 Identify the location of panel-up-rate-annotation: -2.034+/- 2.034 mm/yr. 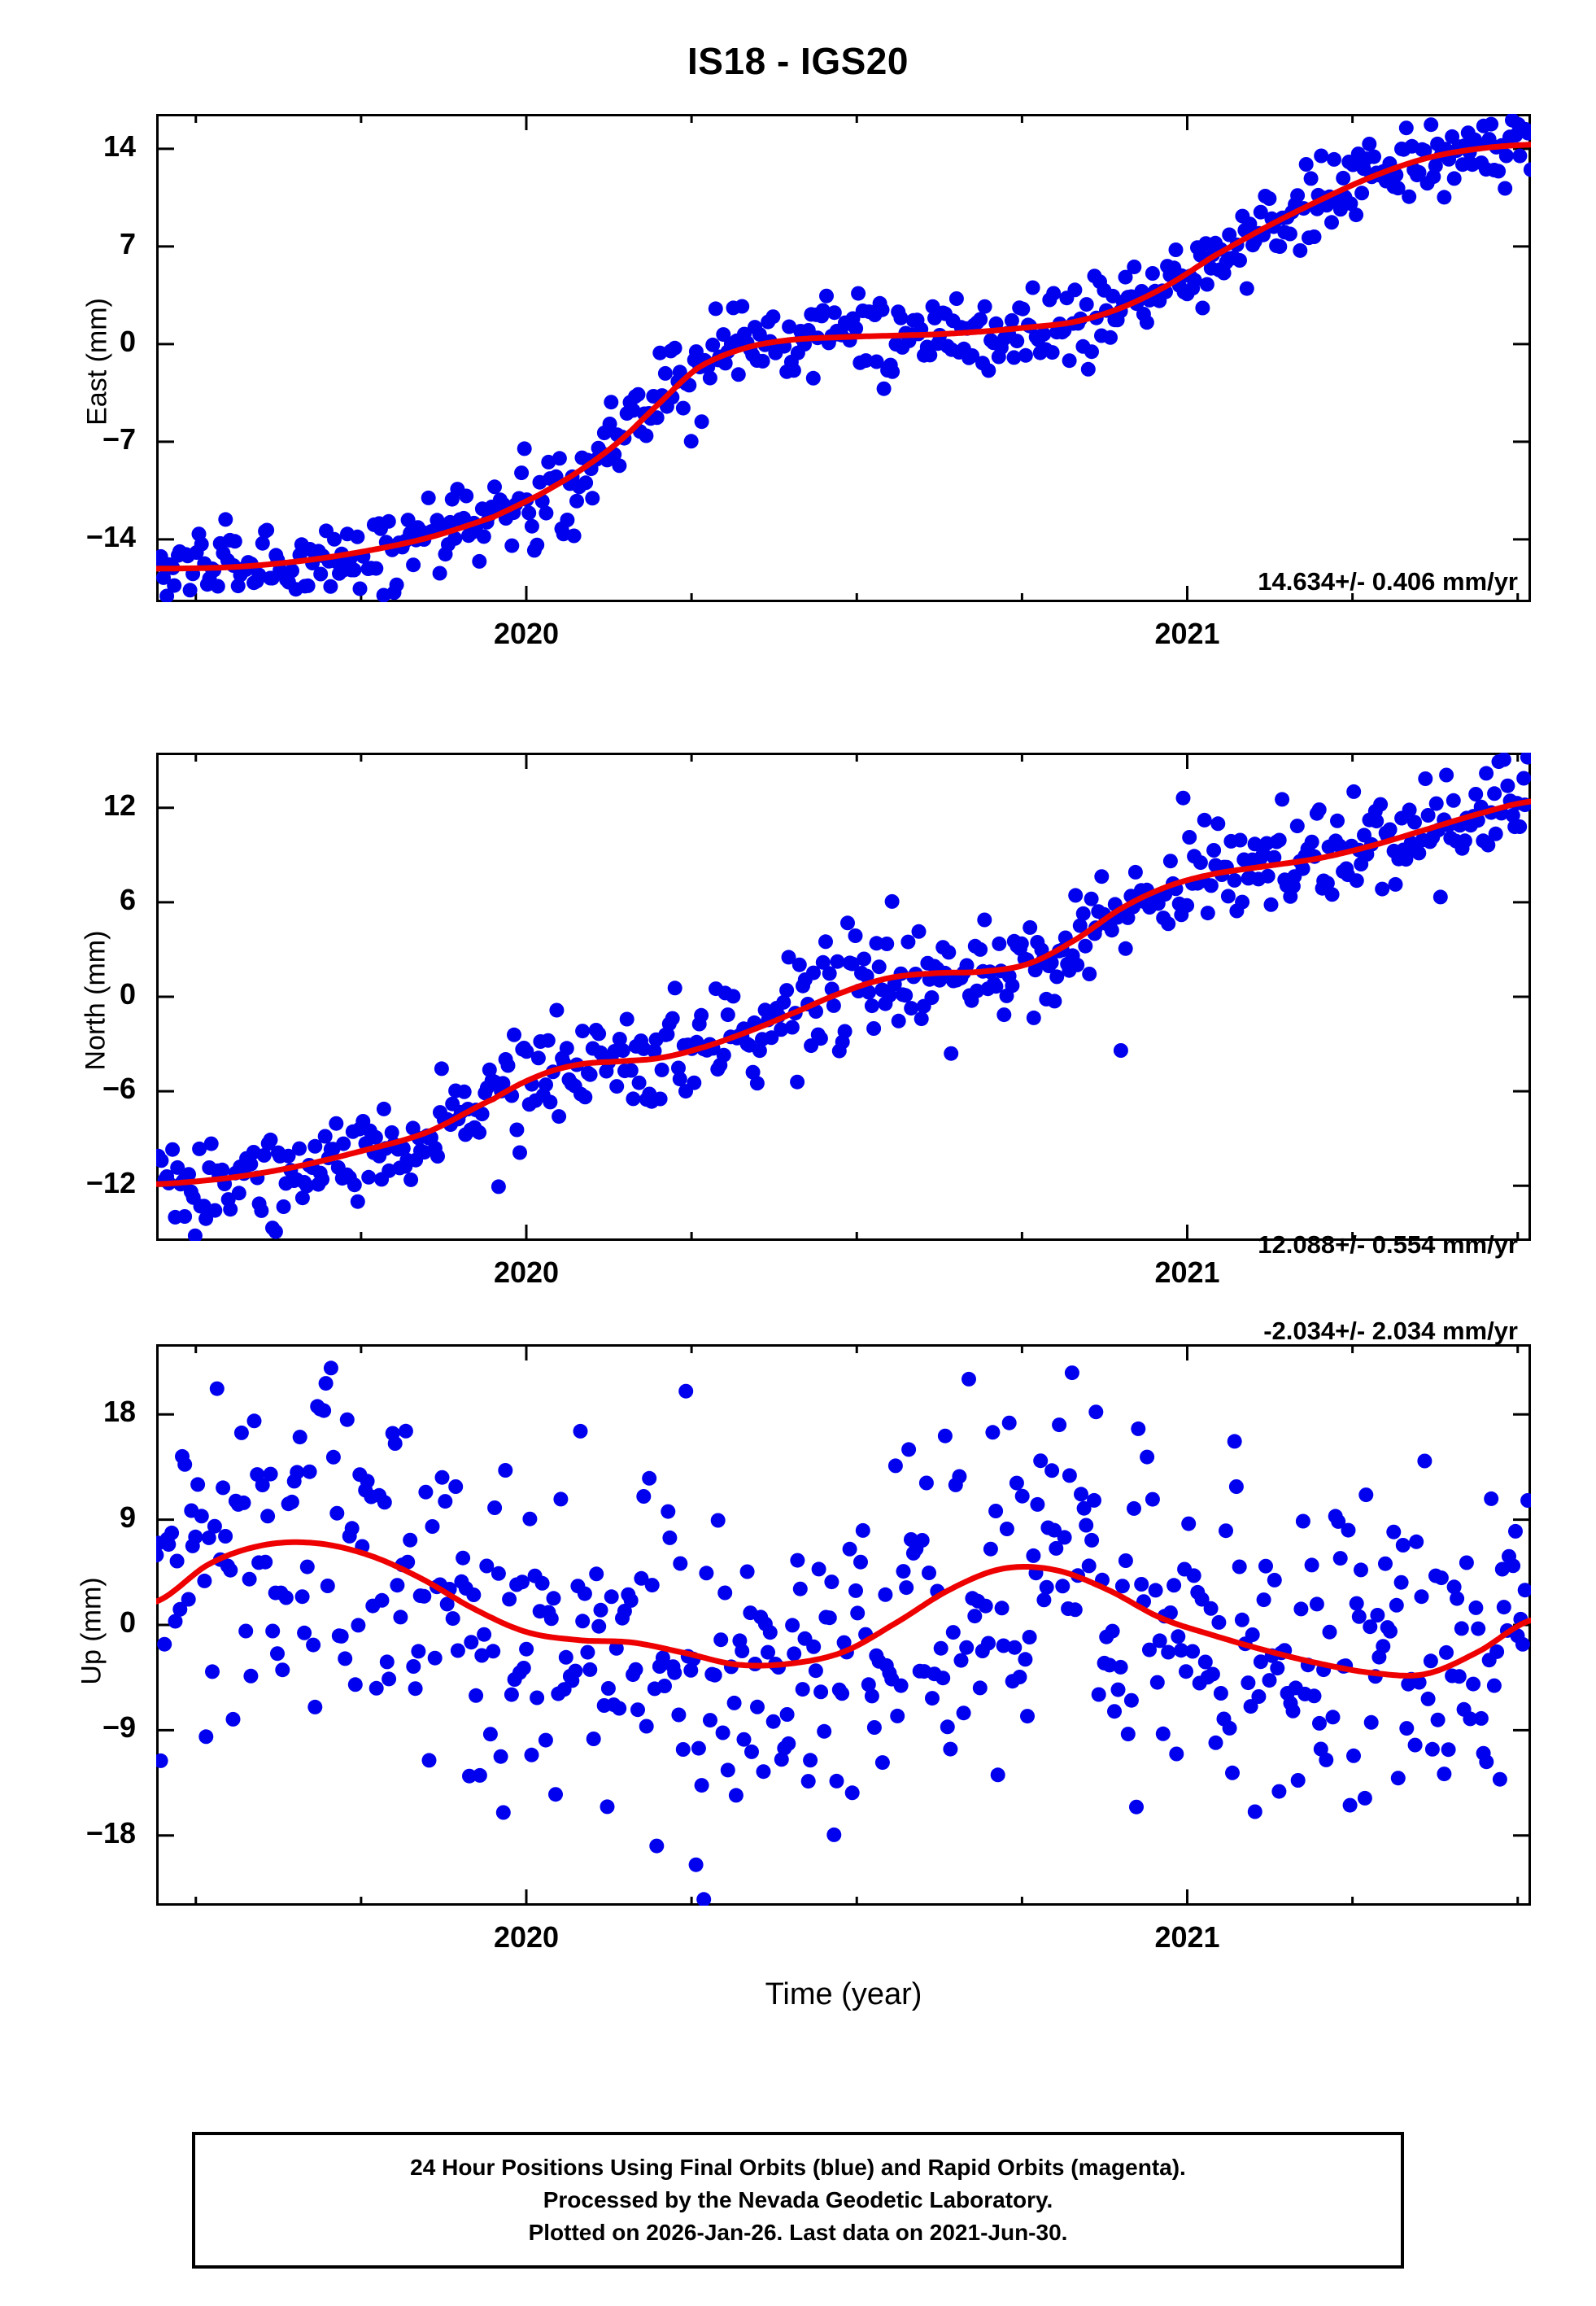
(1390, 1331).